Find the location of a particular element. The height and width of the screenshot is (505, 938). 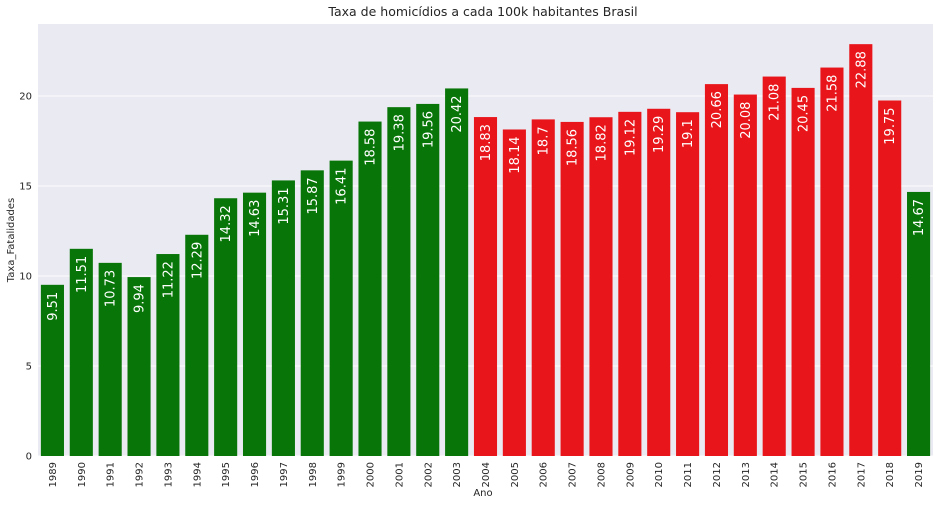

x-tick-label: 1992 is located at coordinates (140, 474).